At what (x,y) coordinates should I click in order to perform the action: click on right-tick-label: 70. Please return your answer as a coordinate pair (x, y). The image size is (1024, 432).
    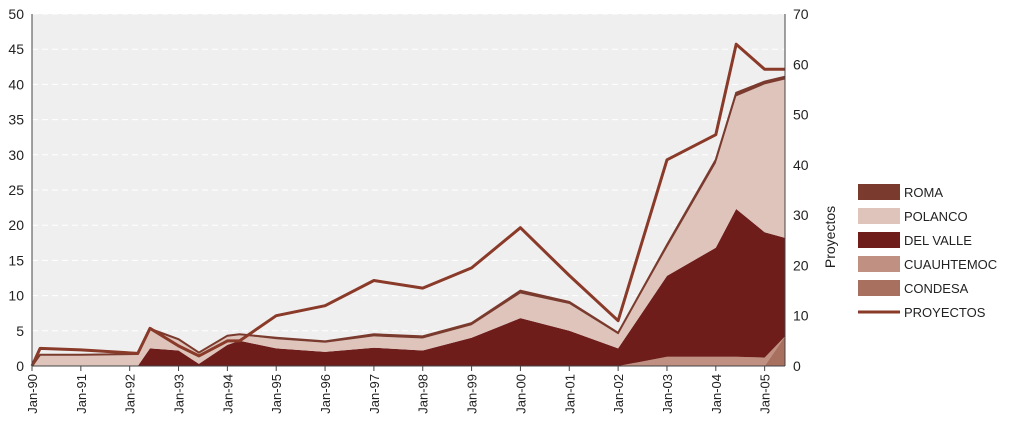
    Looking at the image, I should click on (801, 14).